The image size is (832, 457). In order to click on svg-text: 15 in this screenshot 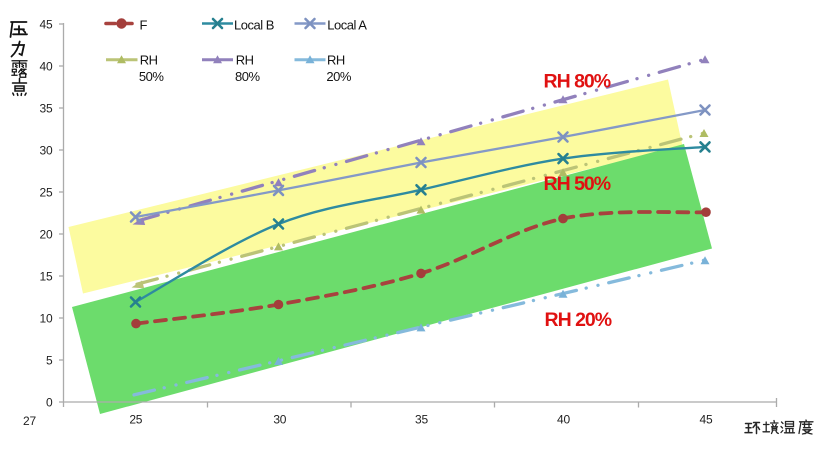, I will do `click(46, 277)`.